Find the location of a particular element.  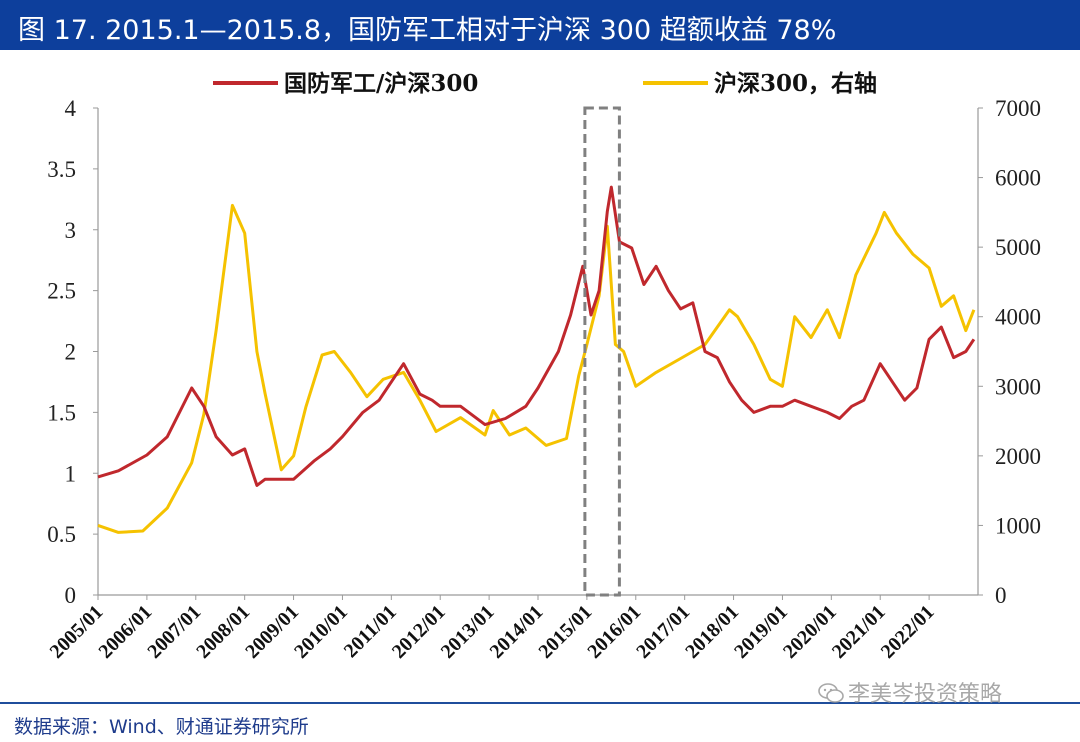

x-tick-label: 2010/01 is located at coordinates (321, 632).